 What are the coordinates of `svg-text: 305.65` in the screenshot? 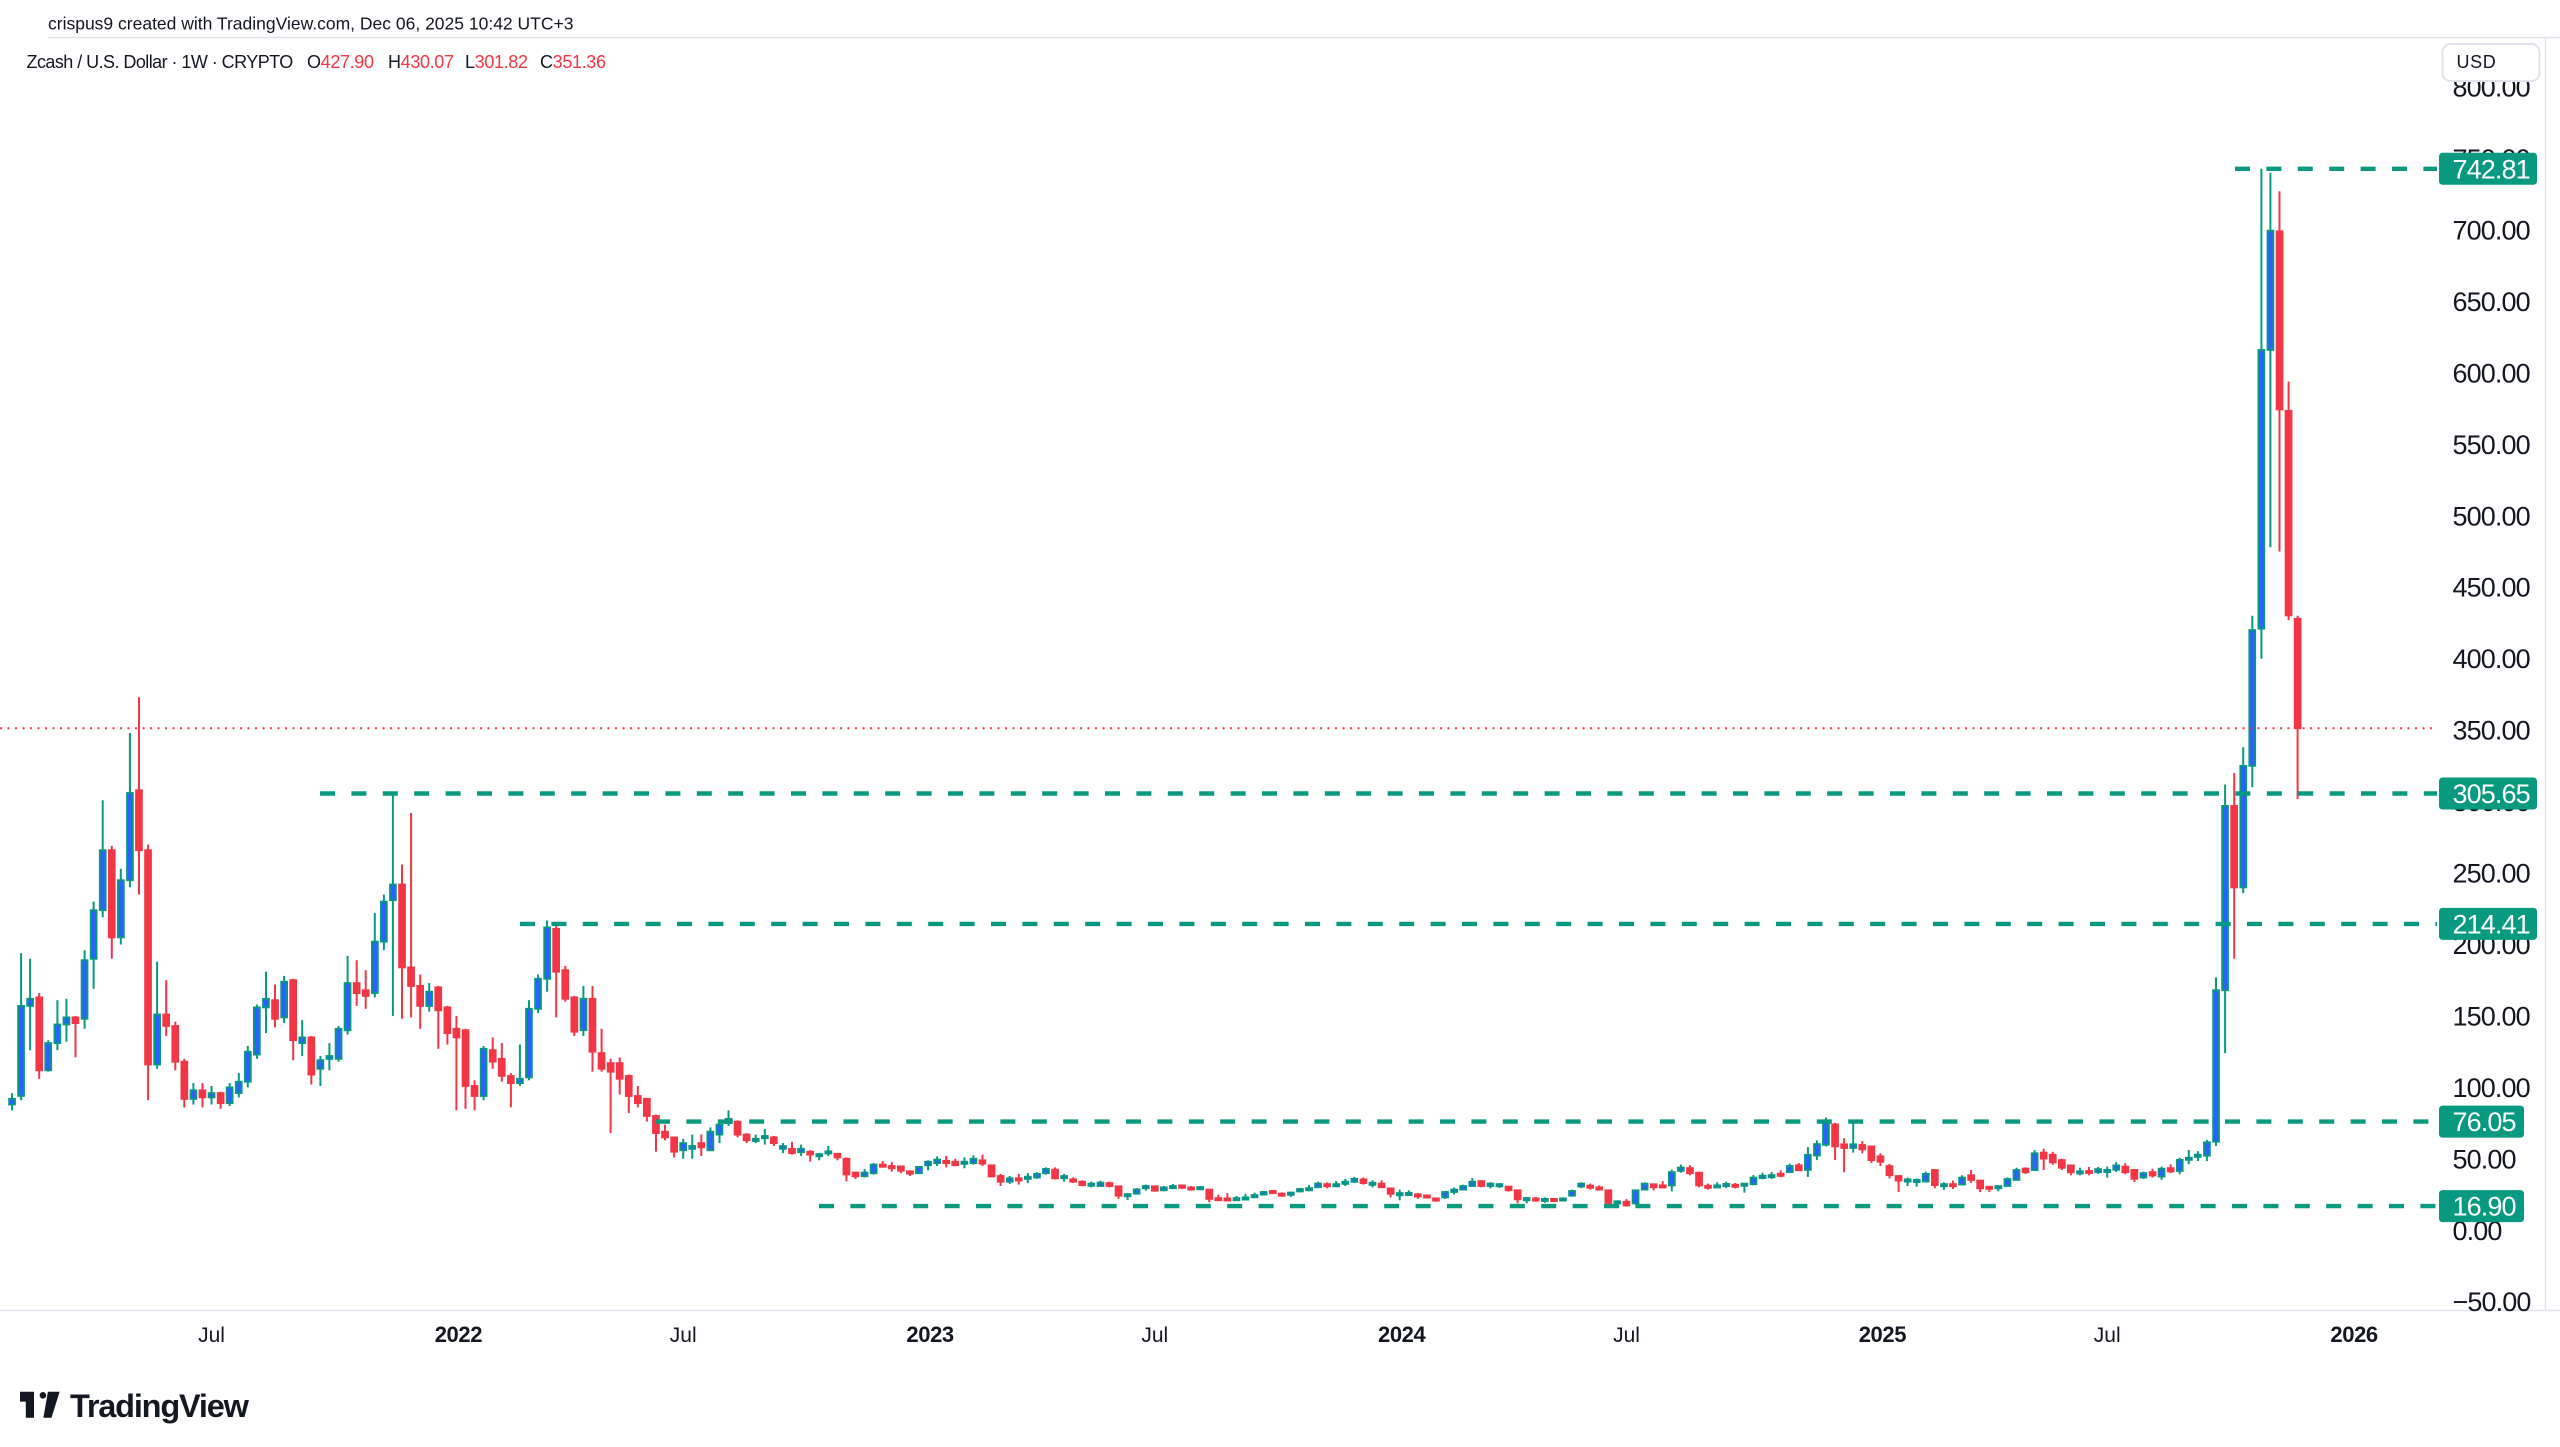 It's located at (2491, 794).